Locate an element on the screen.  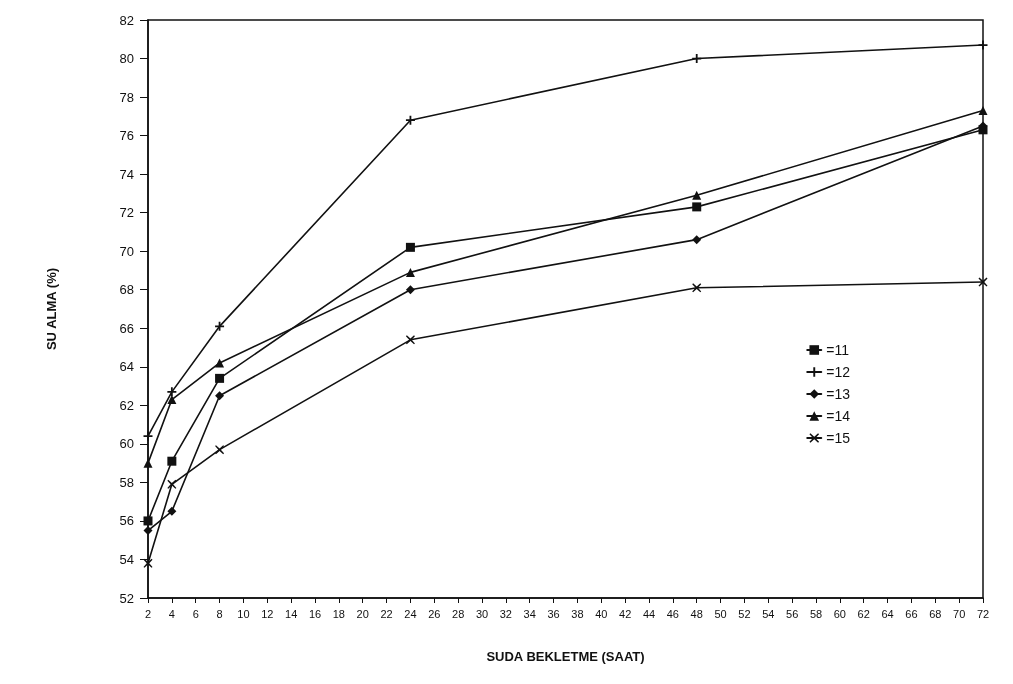
x-tick-label: 34 is located at coordinates (529, 613).